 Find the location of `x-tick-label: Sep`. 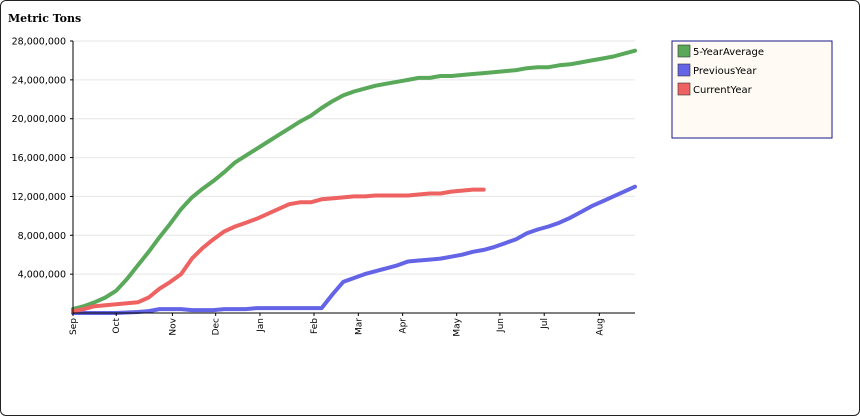

x-tick-label: Sep is located at coordinates (74, 326).